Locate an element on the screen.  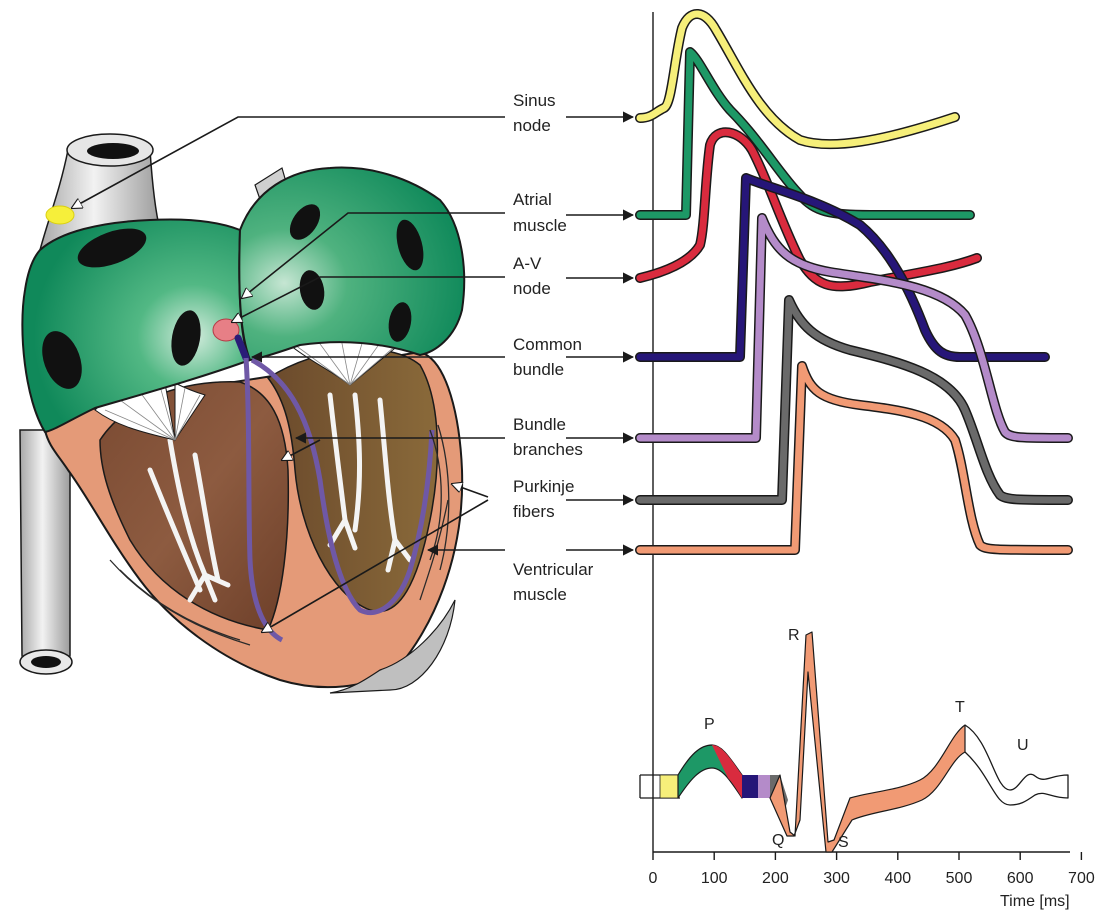
chordae-tendineae is located at coordinates (280, 497).